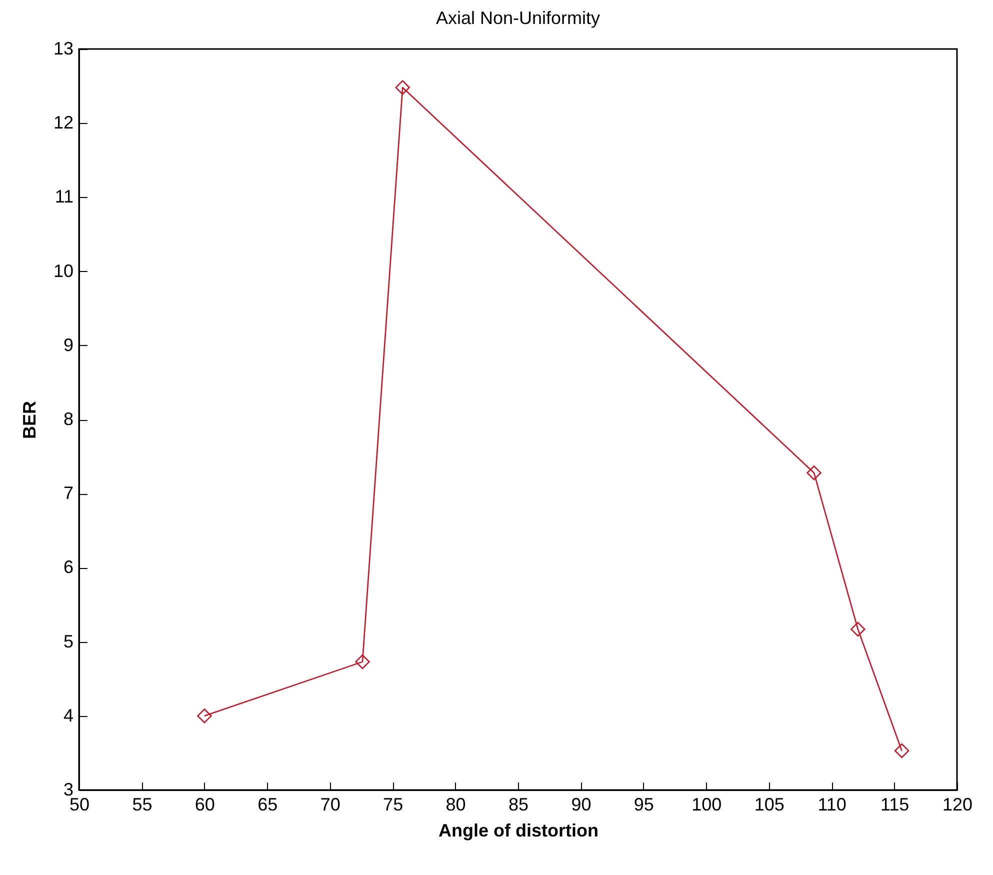  Describe the element at coordinates (68, 641) in the screenshot. I see `y-tick-label: 5` at that location.